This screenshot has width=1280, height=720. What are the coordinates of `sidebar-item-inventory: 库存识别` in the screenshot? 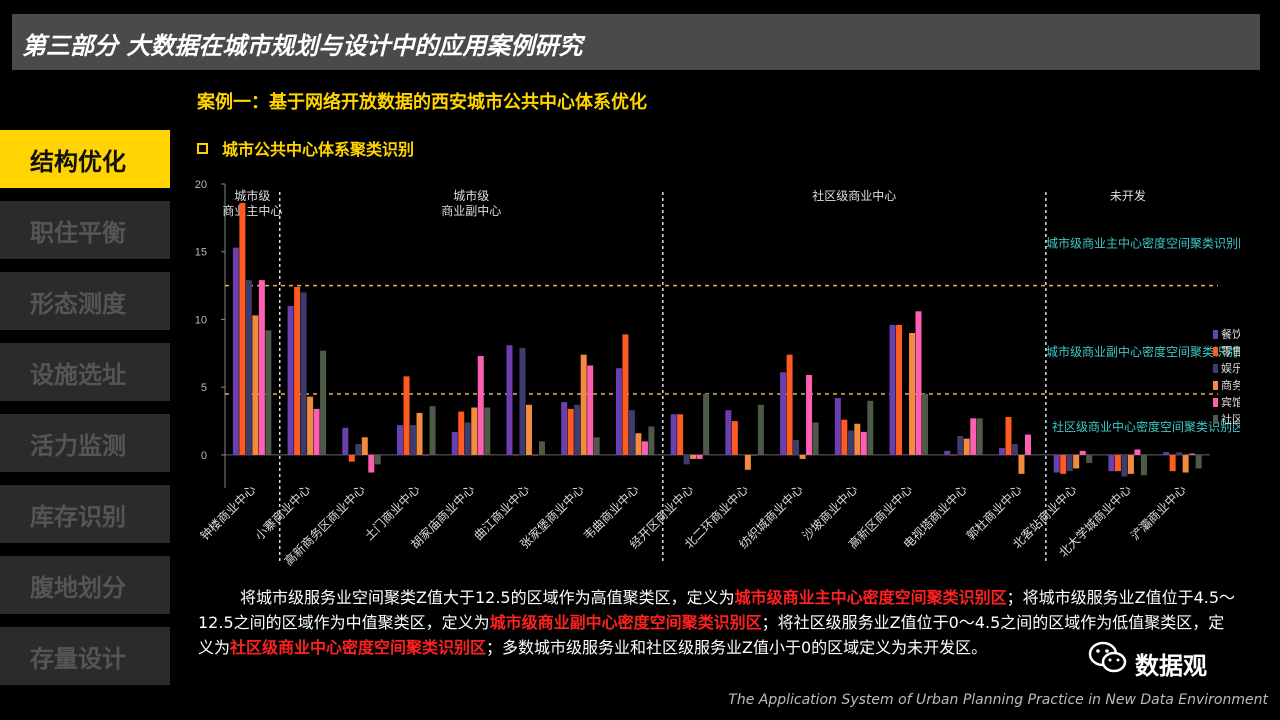 It's located at (85, 514).